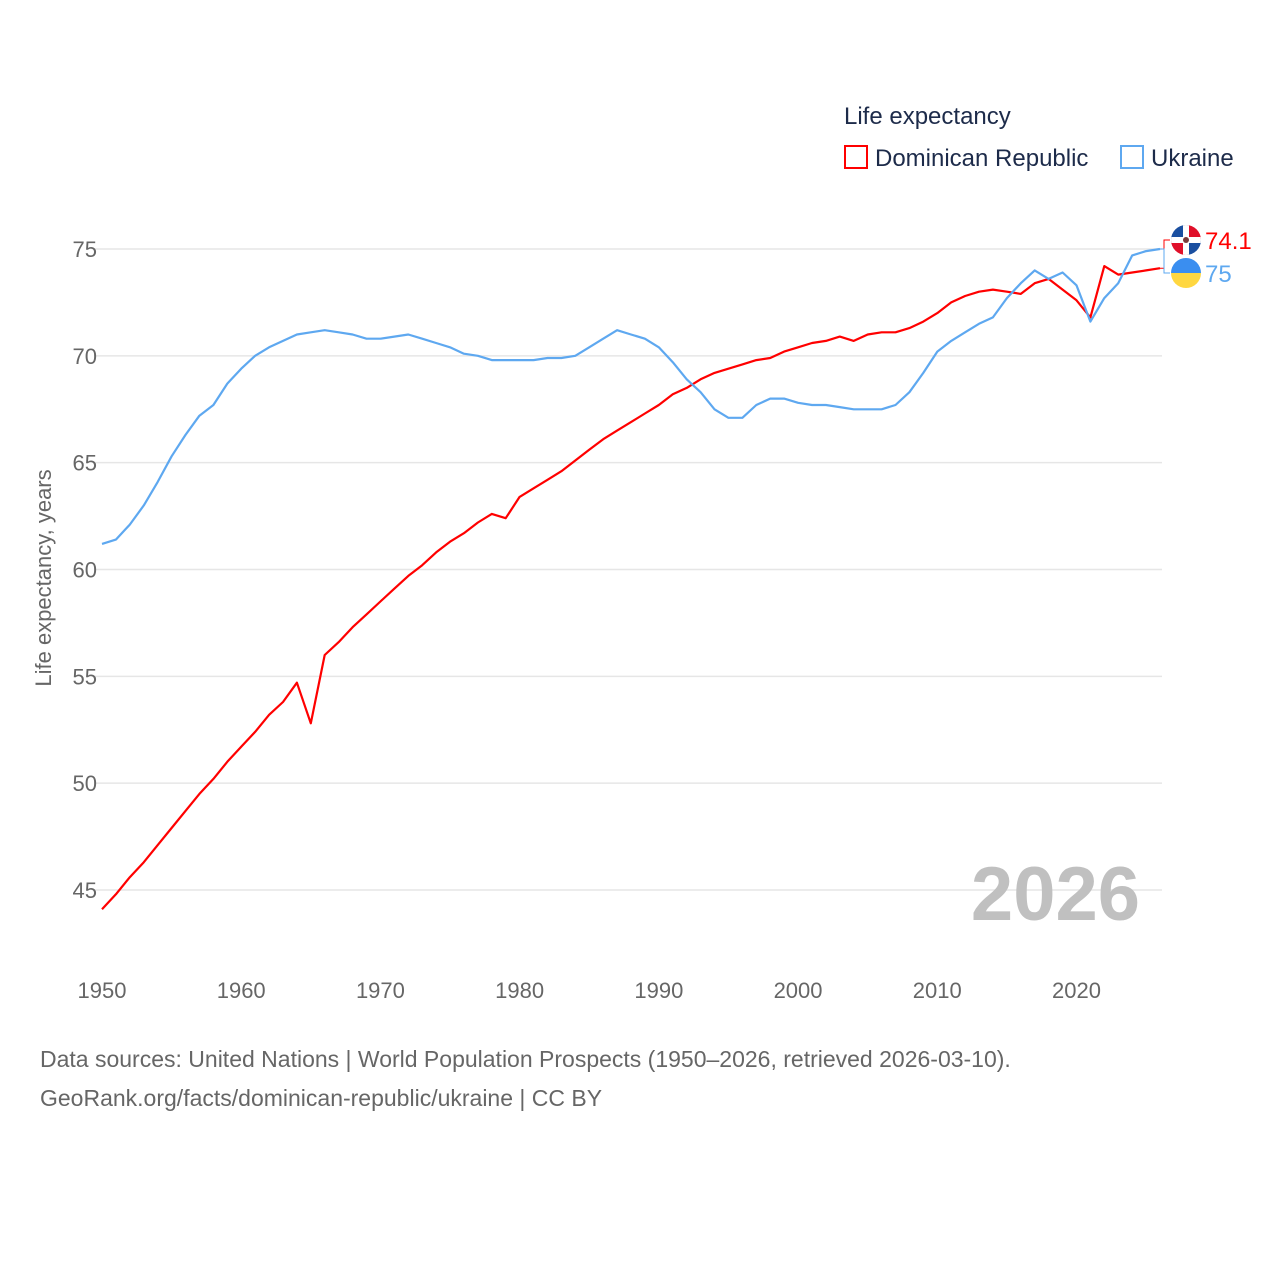 The height and width of the screenshot is (1280, 1280). I want to click on y-tick-label: 45, so click(85, 890).